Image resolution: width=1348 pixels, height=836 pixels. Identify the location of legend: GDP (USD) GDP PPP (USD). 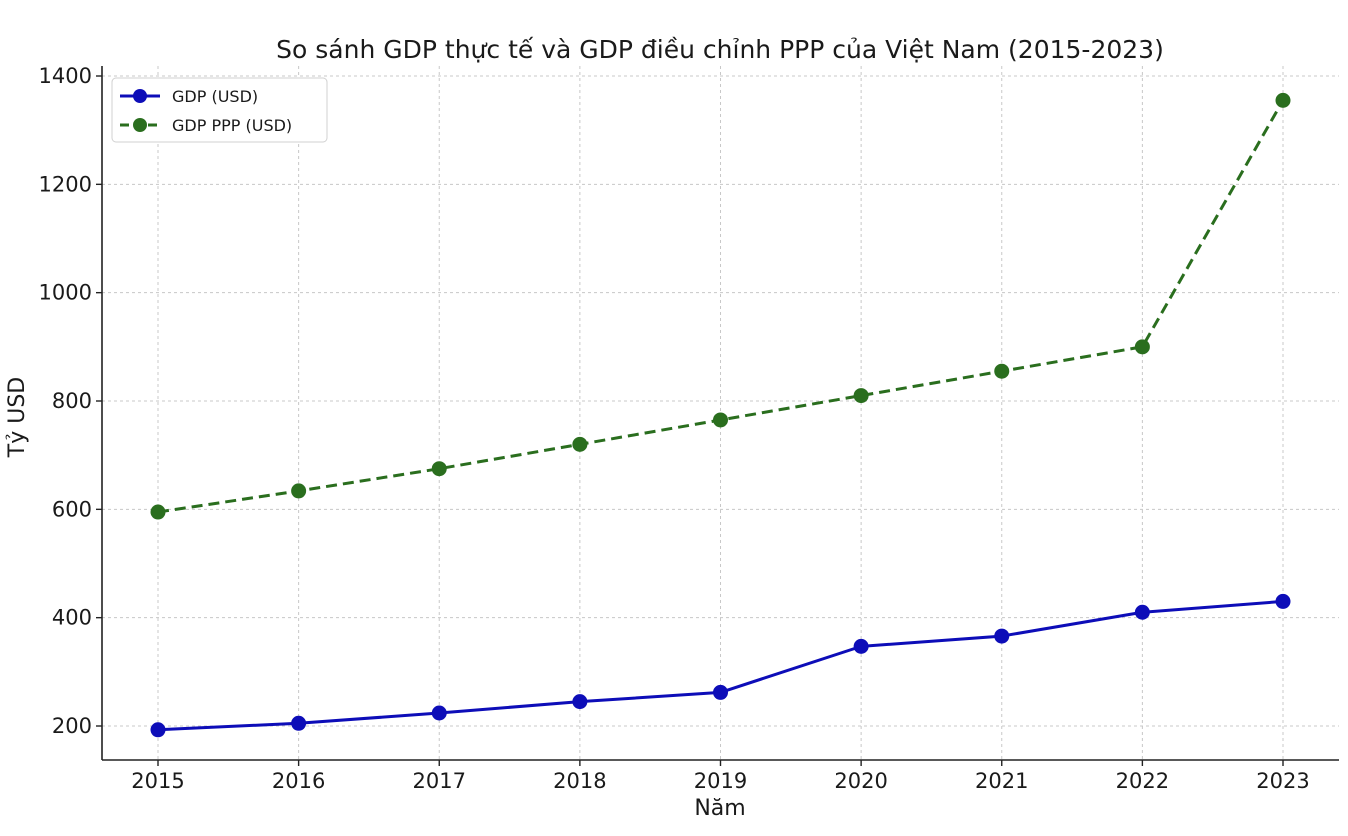
(219, 110).